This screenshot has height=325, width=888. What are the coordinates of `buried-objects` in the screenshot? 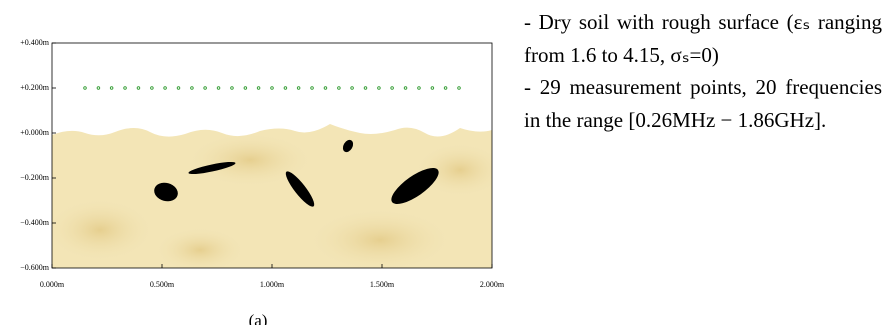 It's located at (296, 173).